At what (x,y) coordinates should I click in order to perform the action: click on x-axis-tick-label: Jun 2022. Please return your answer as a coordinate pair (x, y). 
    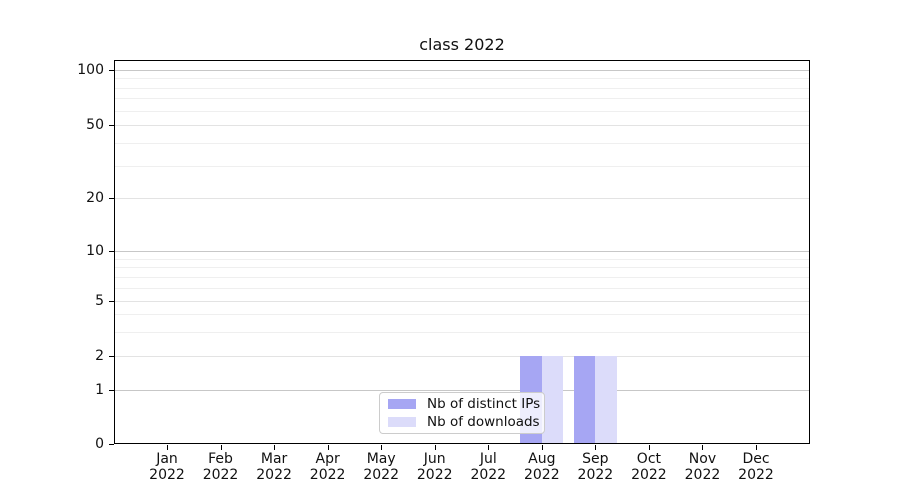
    Looking at the image, I should click on (434, 467).